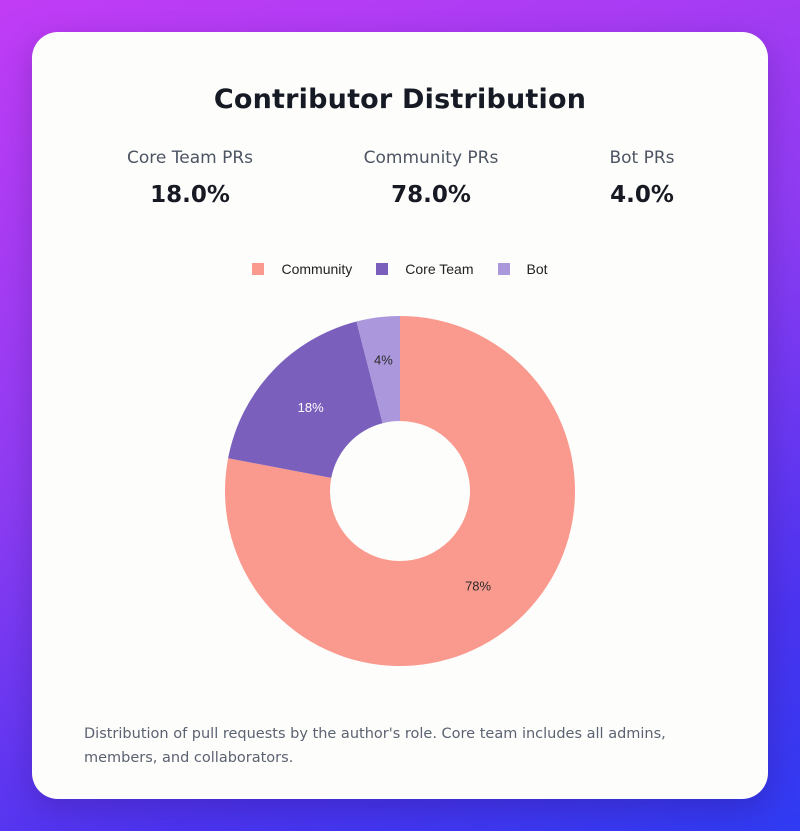  Describe the element at coordinates (189, 158) in the screenshot. I see `stat-core-team-label: Core Team PRs` at that location.